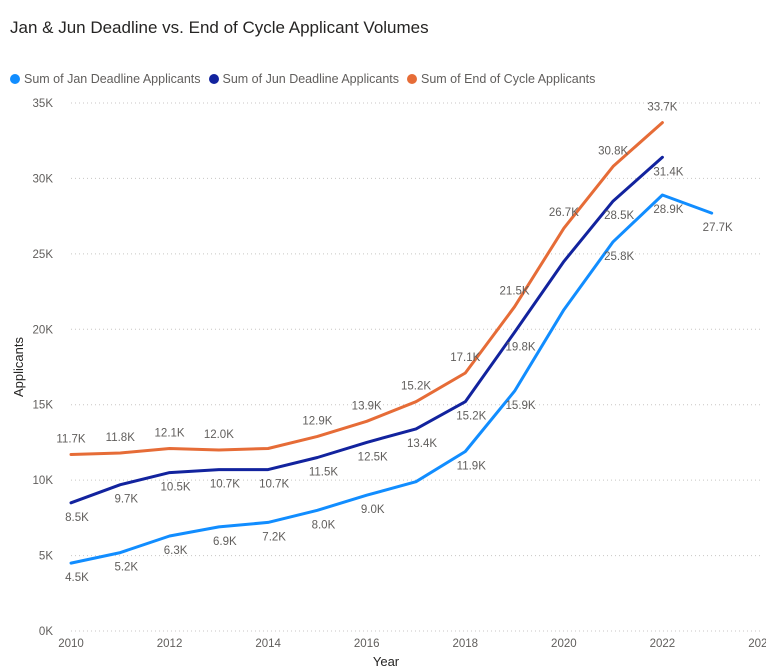  What do you see at coordinates (126, 500) in the screenshot?
I see `data-label: 9.7K` at bounding box center [126, 500].